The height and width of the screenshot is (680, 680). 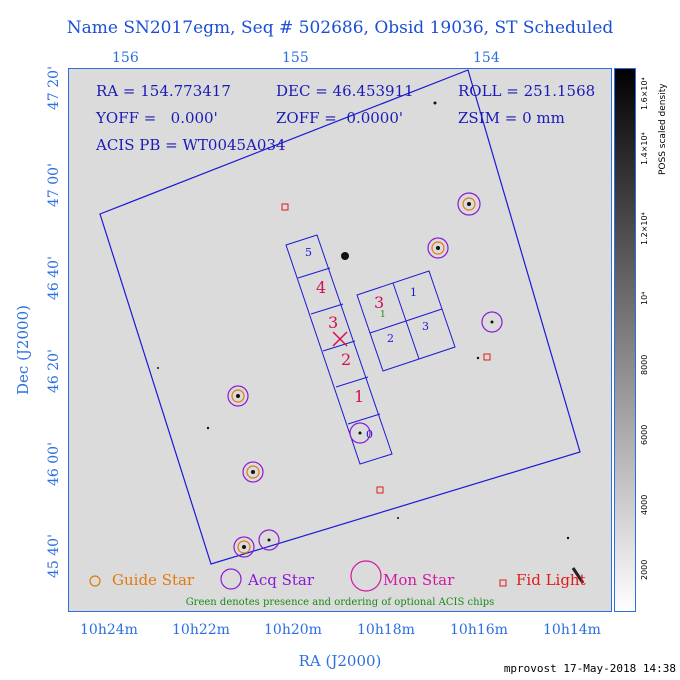 I want to click on i-chip-label-0: 3, so click(x=425, y=326).